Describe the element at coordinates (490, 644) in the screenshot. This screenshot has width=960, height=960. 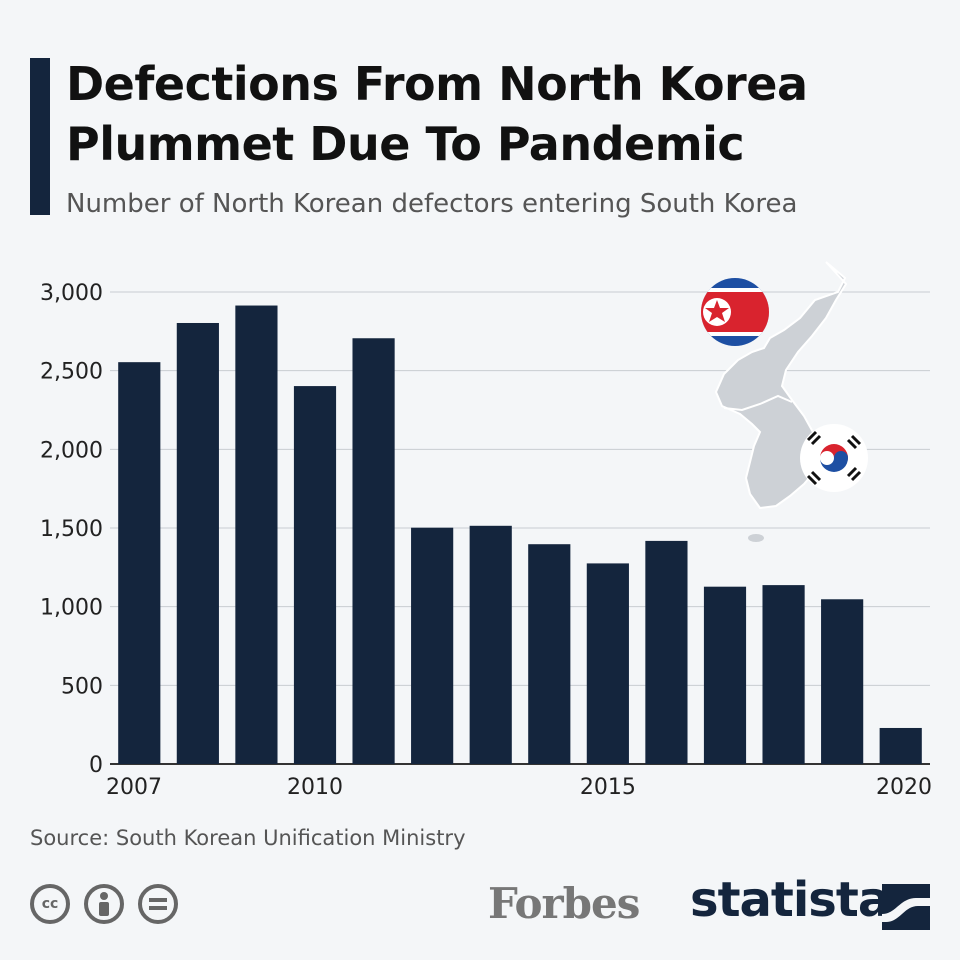
I see `bar-2013` at that location.